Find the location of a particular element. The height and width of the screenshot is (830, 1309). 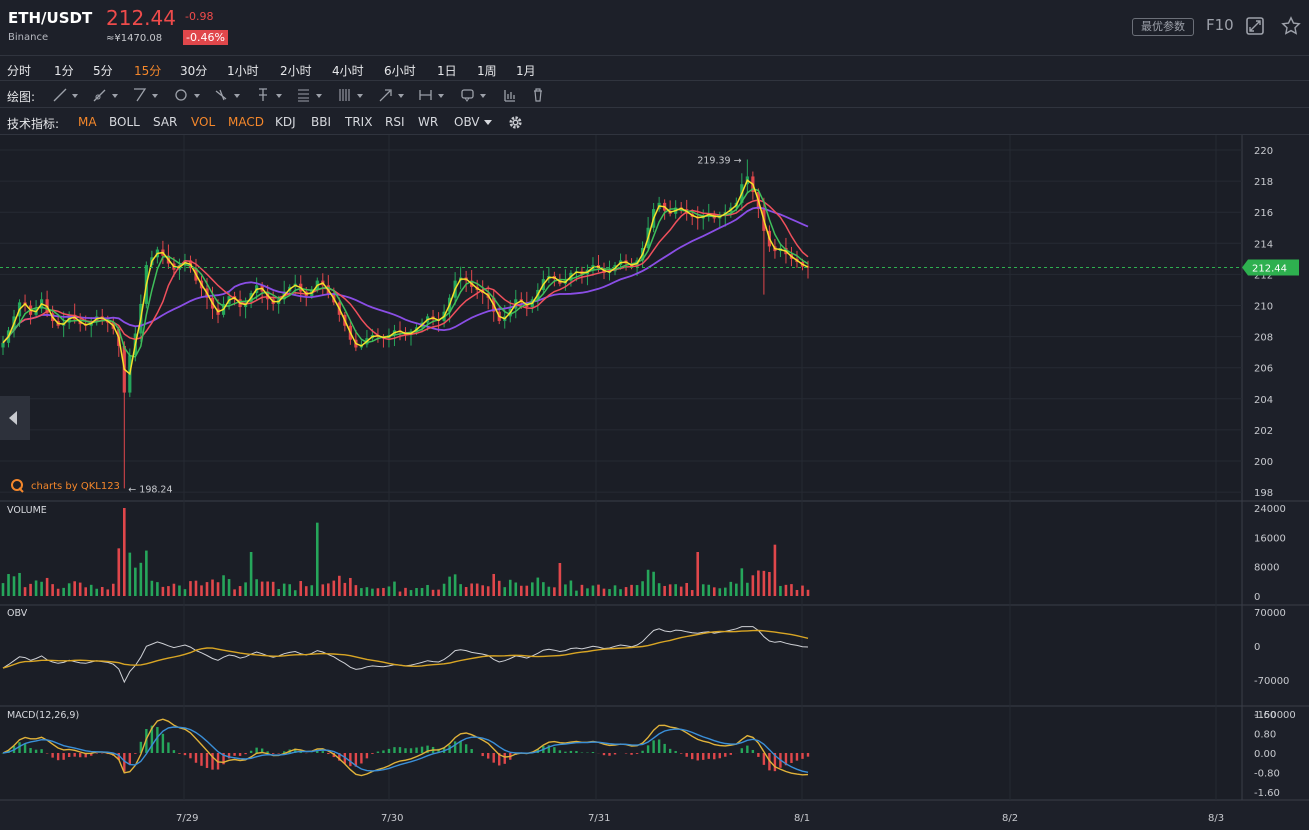

timeframe-tab: 1分 is located at coordinates (64, 71).